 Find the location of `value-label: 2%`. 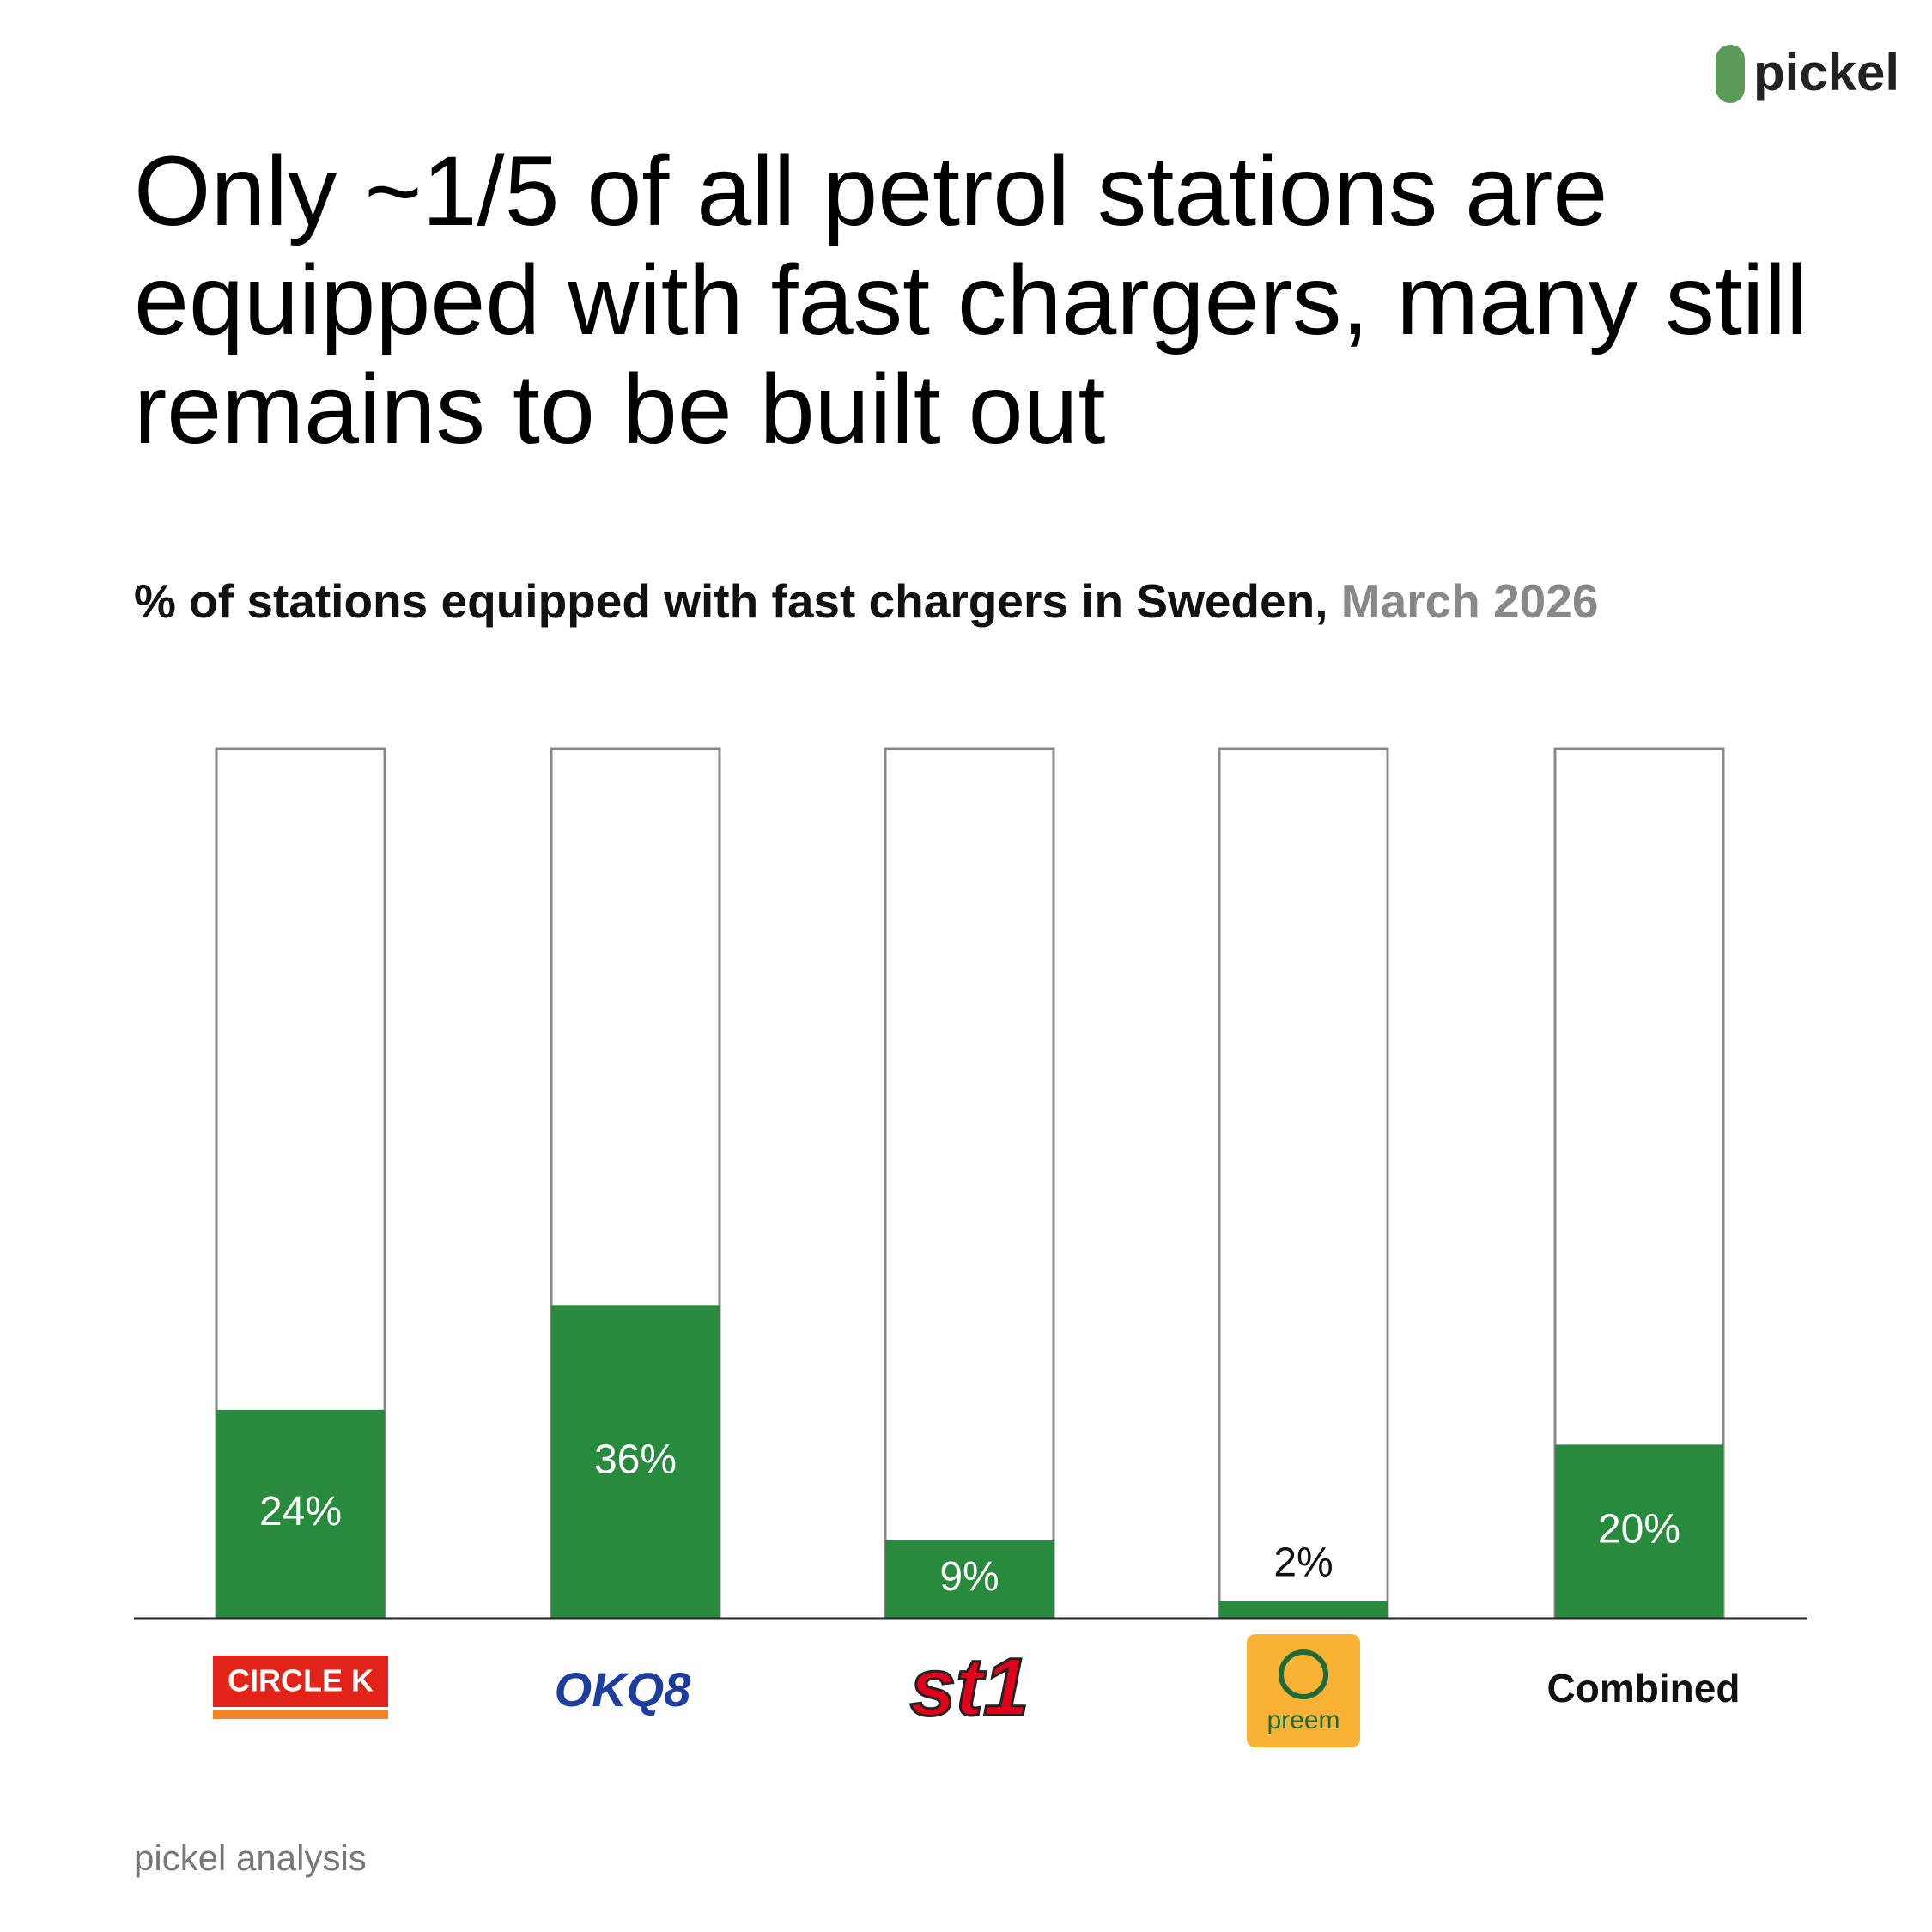

value-label: 2% is located at coordinates (1303, 1562).